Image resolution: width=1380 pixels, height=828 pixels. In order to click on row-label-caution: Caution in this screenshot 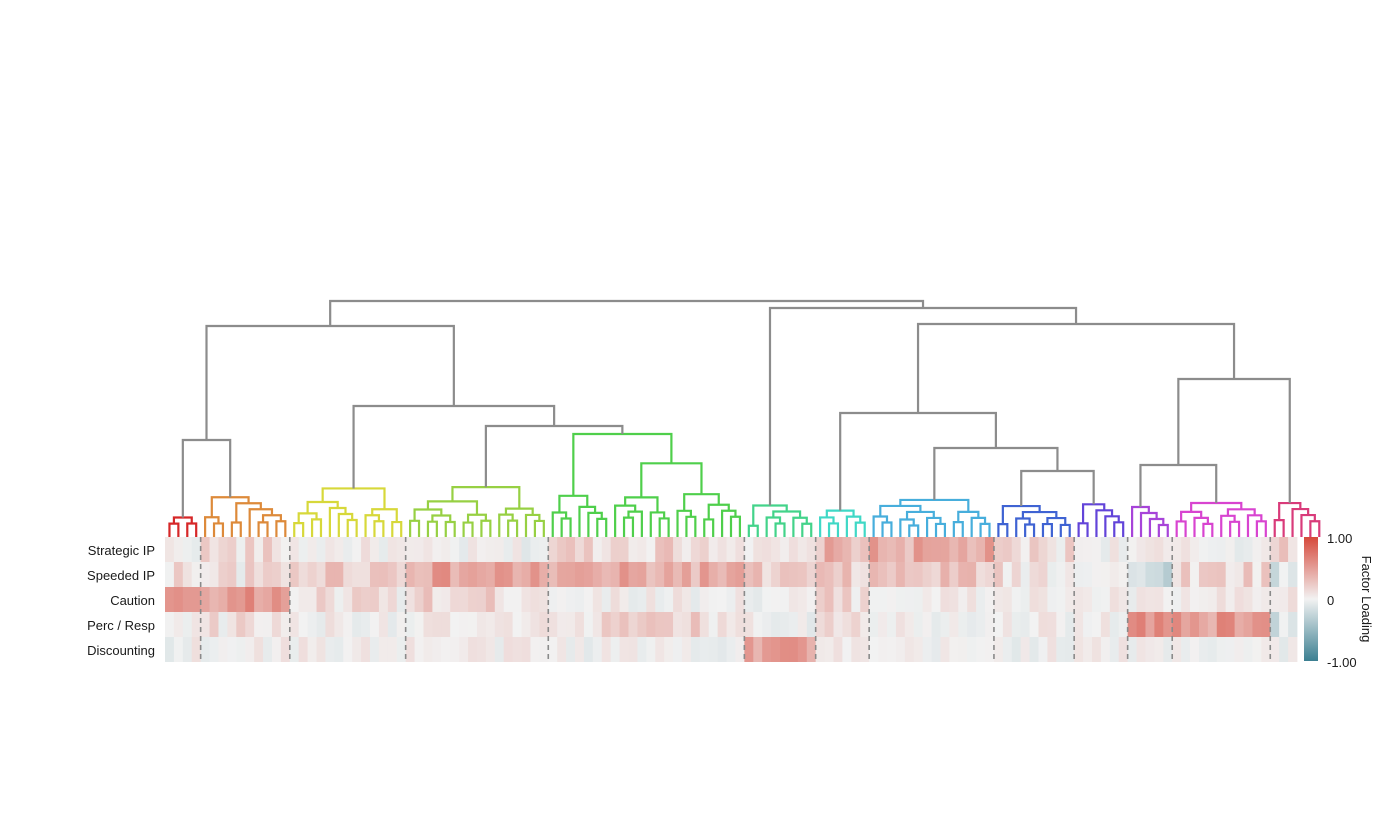, I will do `click(132, 600)`.